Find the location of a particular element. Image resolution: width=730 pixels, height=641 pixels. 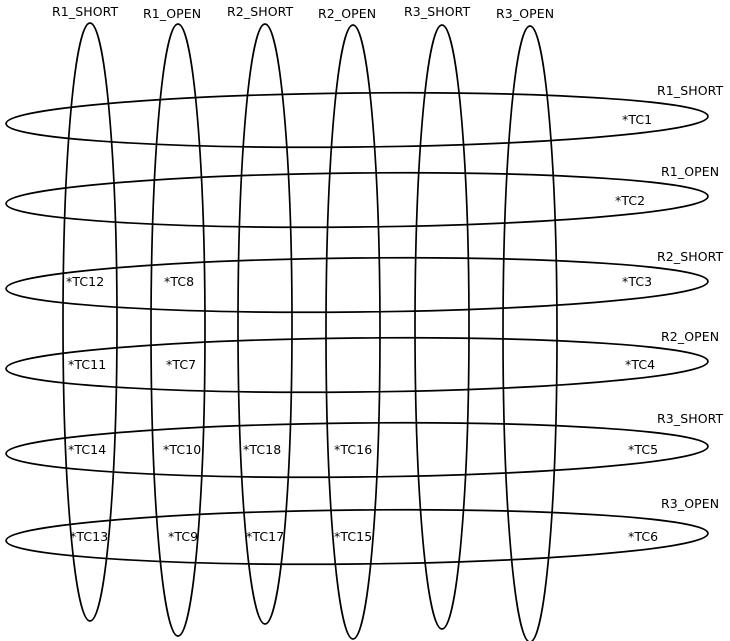

test-case-label: *TC9 is located at coordinates (183, 536).